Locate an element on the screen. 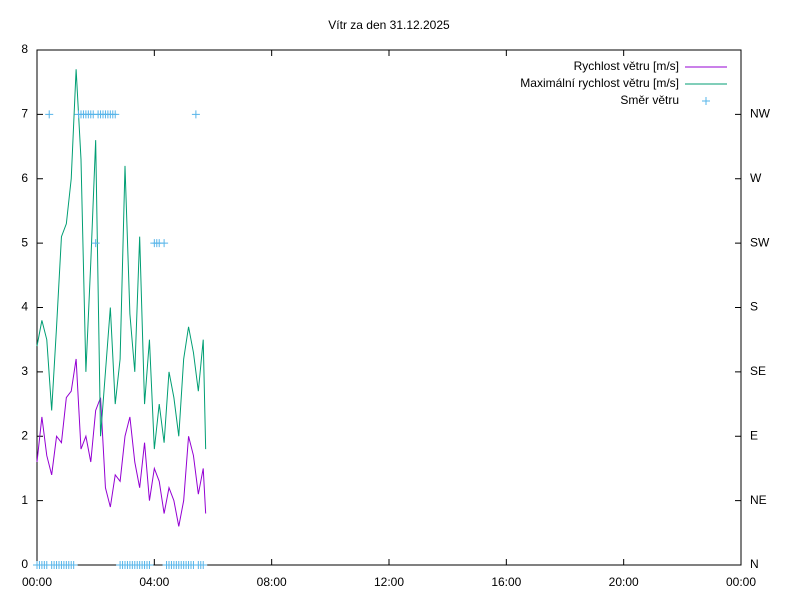  legend-label: Směr větru is located at coordinates (649, 100).